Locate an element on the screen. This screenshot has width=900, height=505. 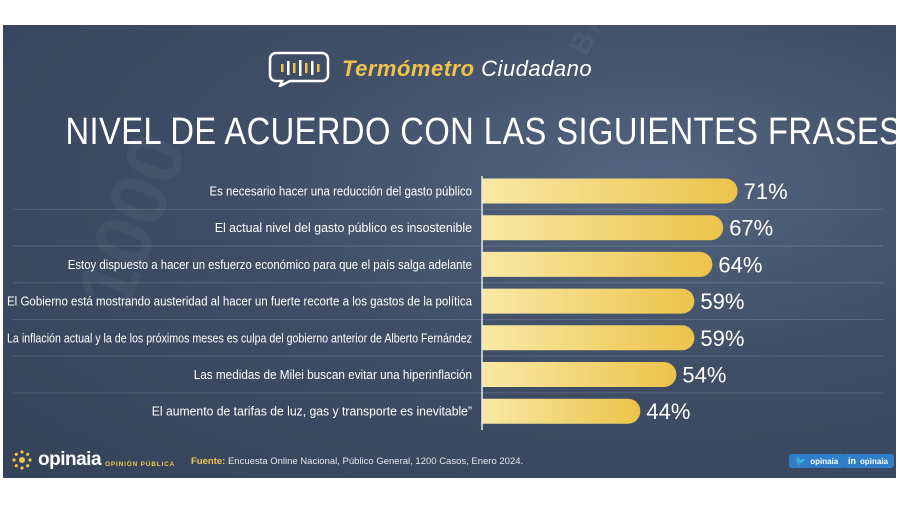
value-label: 64% is located at coordinates (740, 264).